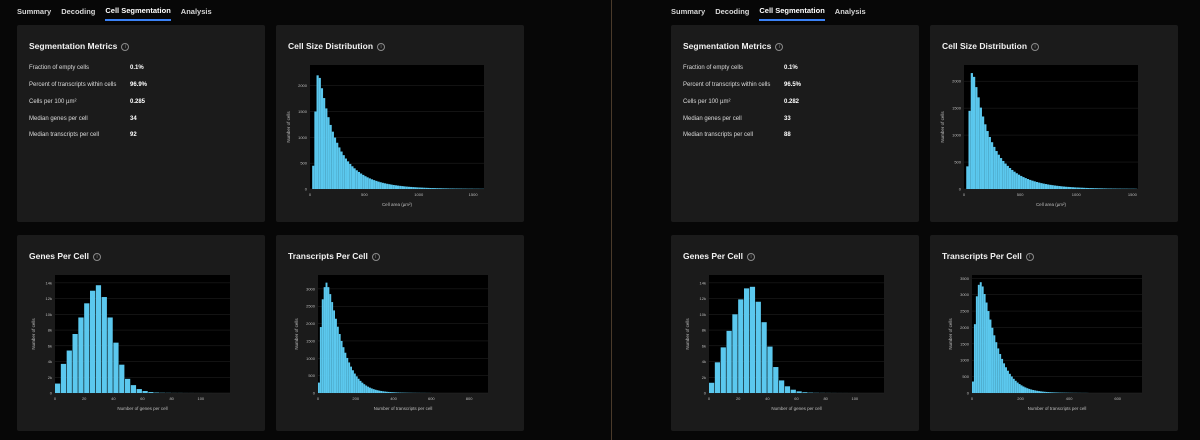  I want to click on metric-label: Median genes per cell, so click(58, 119).